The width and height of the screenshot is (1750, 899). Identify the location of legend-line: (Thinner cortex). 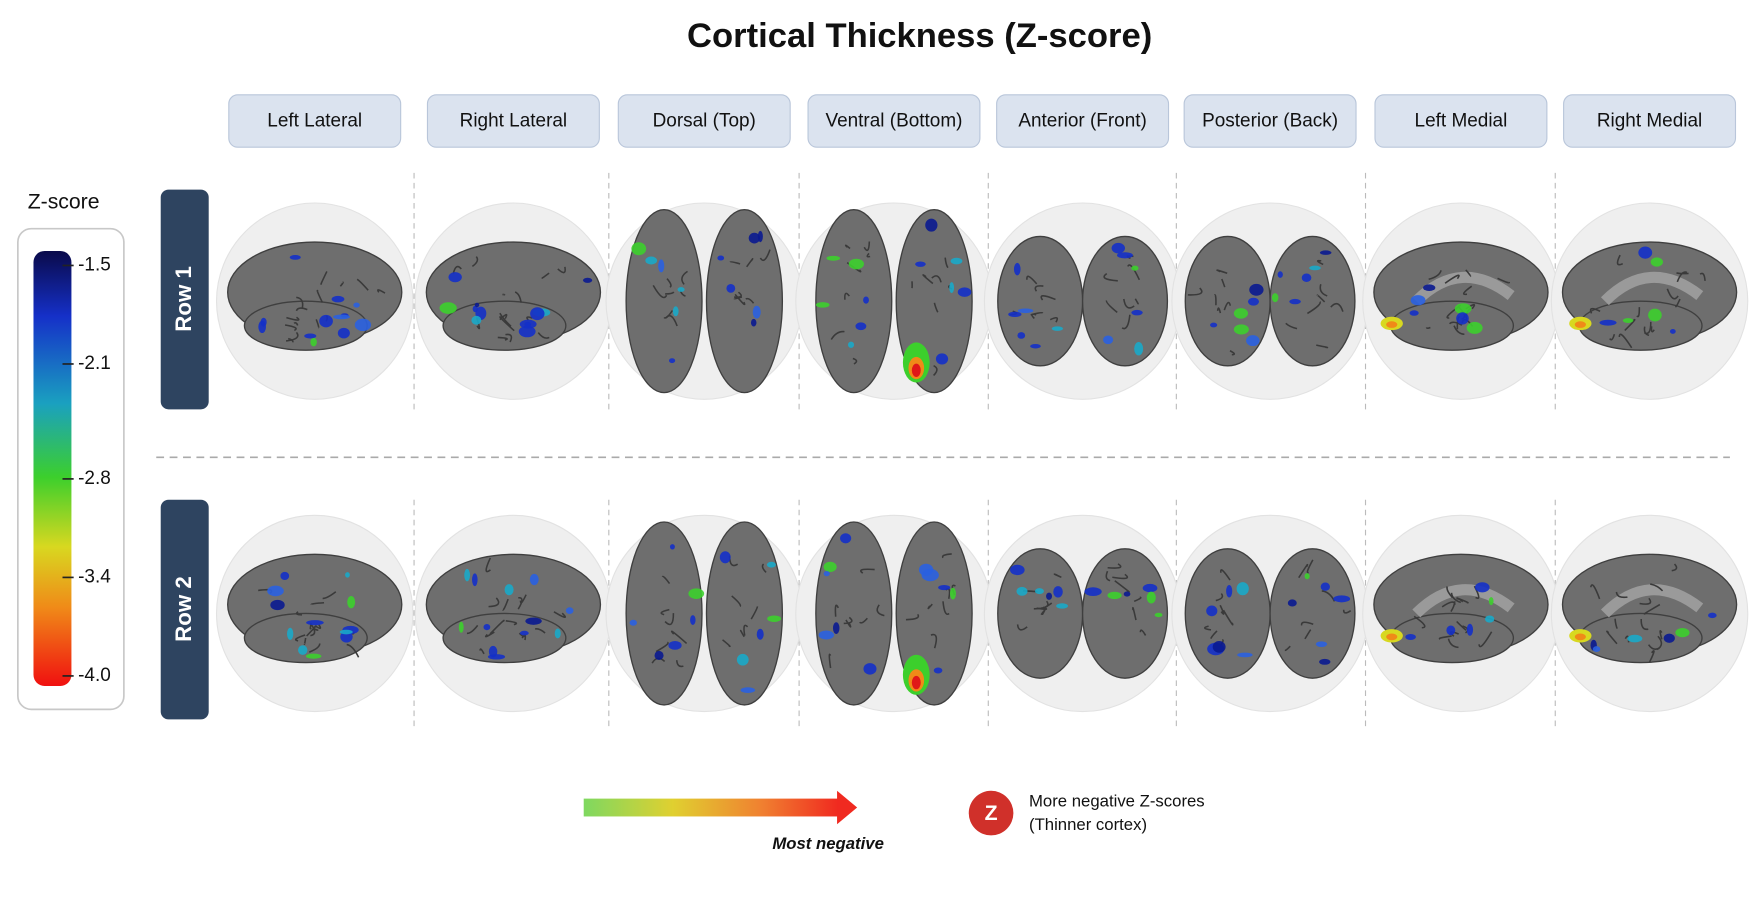
(1088, 824).